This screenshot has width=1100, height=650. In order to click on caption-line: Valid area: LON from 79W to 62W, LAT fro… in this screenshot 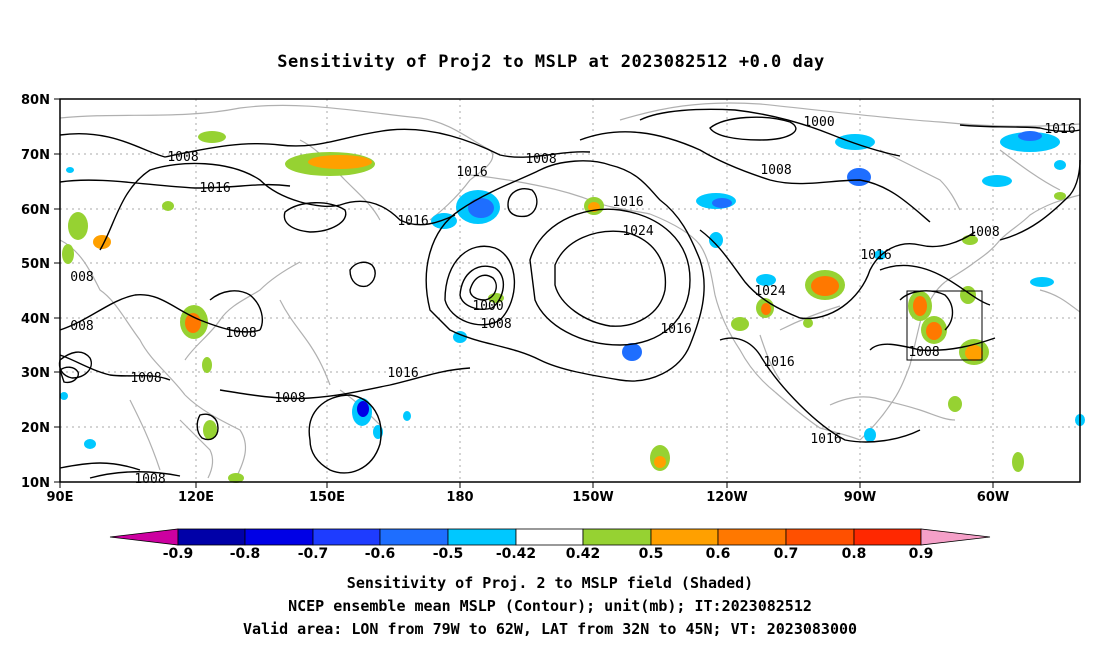, I will do `click(550, 629)`.